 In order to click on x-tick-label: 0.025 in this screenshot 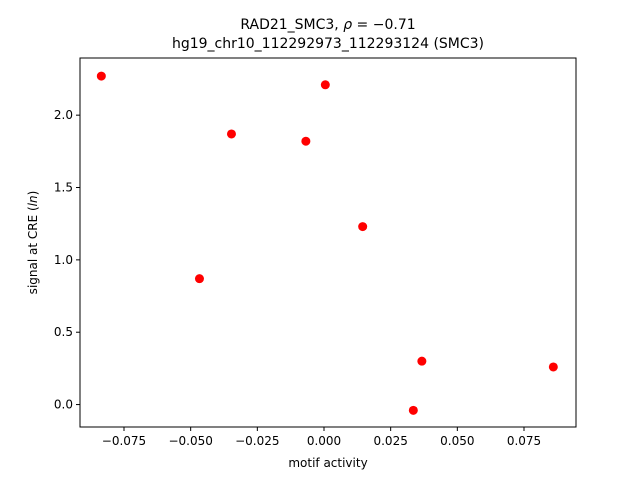, I will do `click(390, 441)`.